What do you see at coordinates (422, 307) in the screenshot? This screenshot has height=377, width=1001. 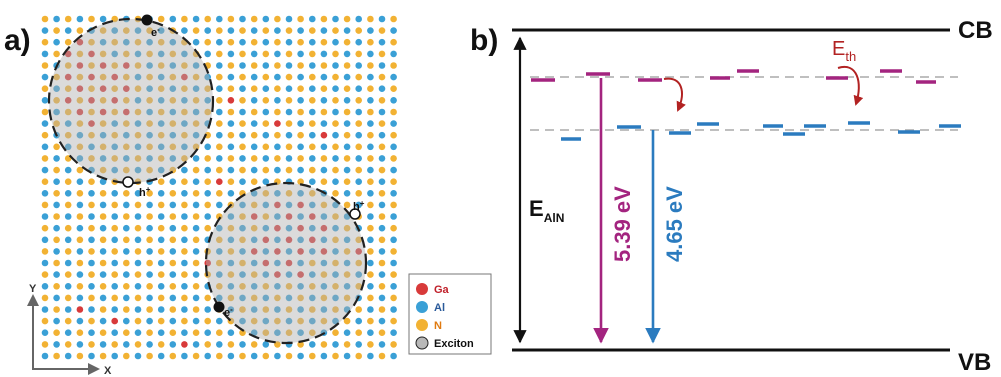 I see `legend-swatch-al` at bounding box center [422, 307].